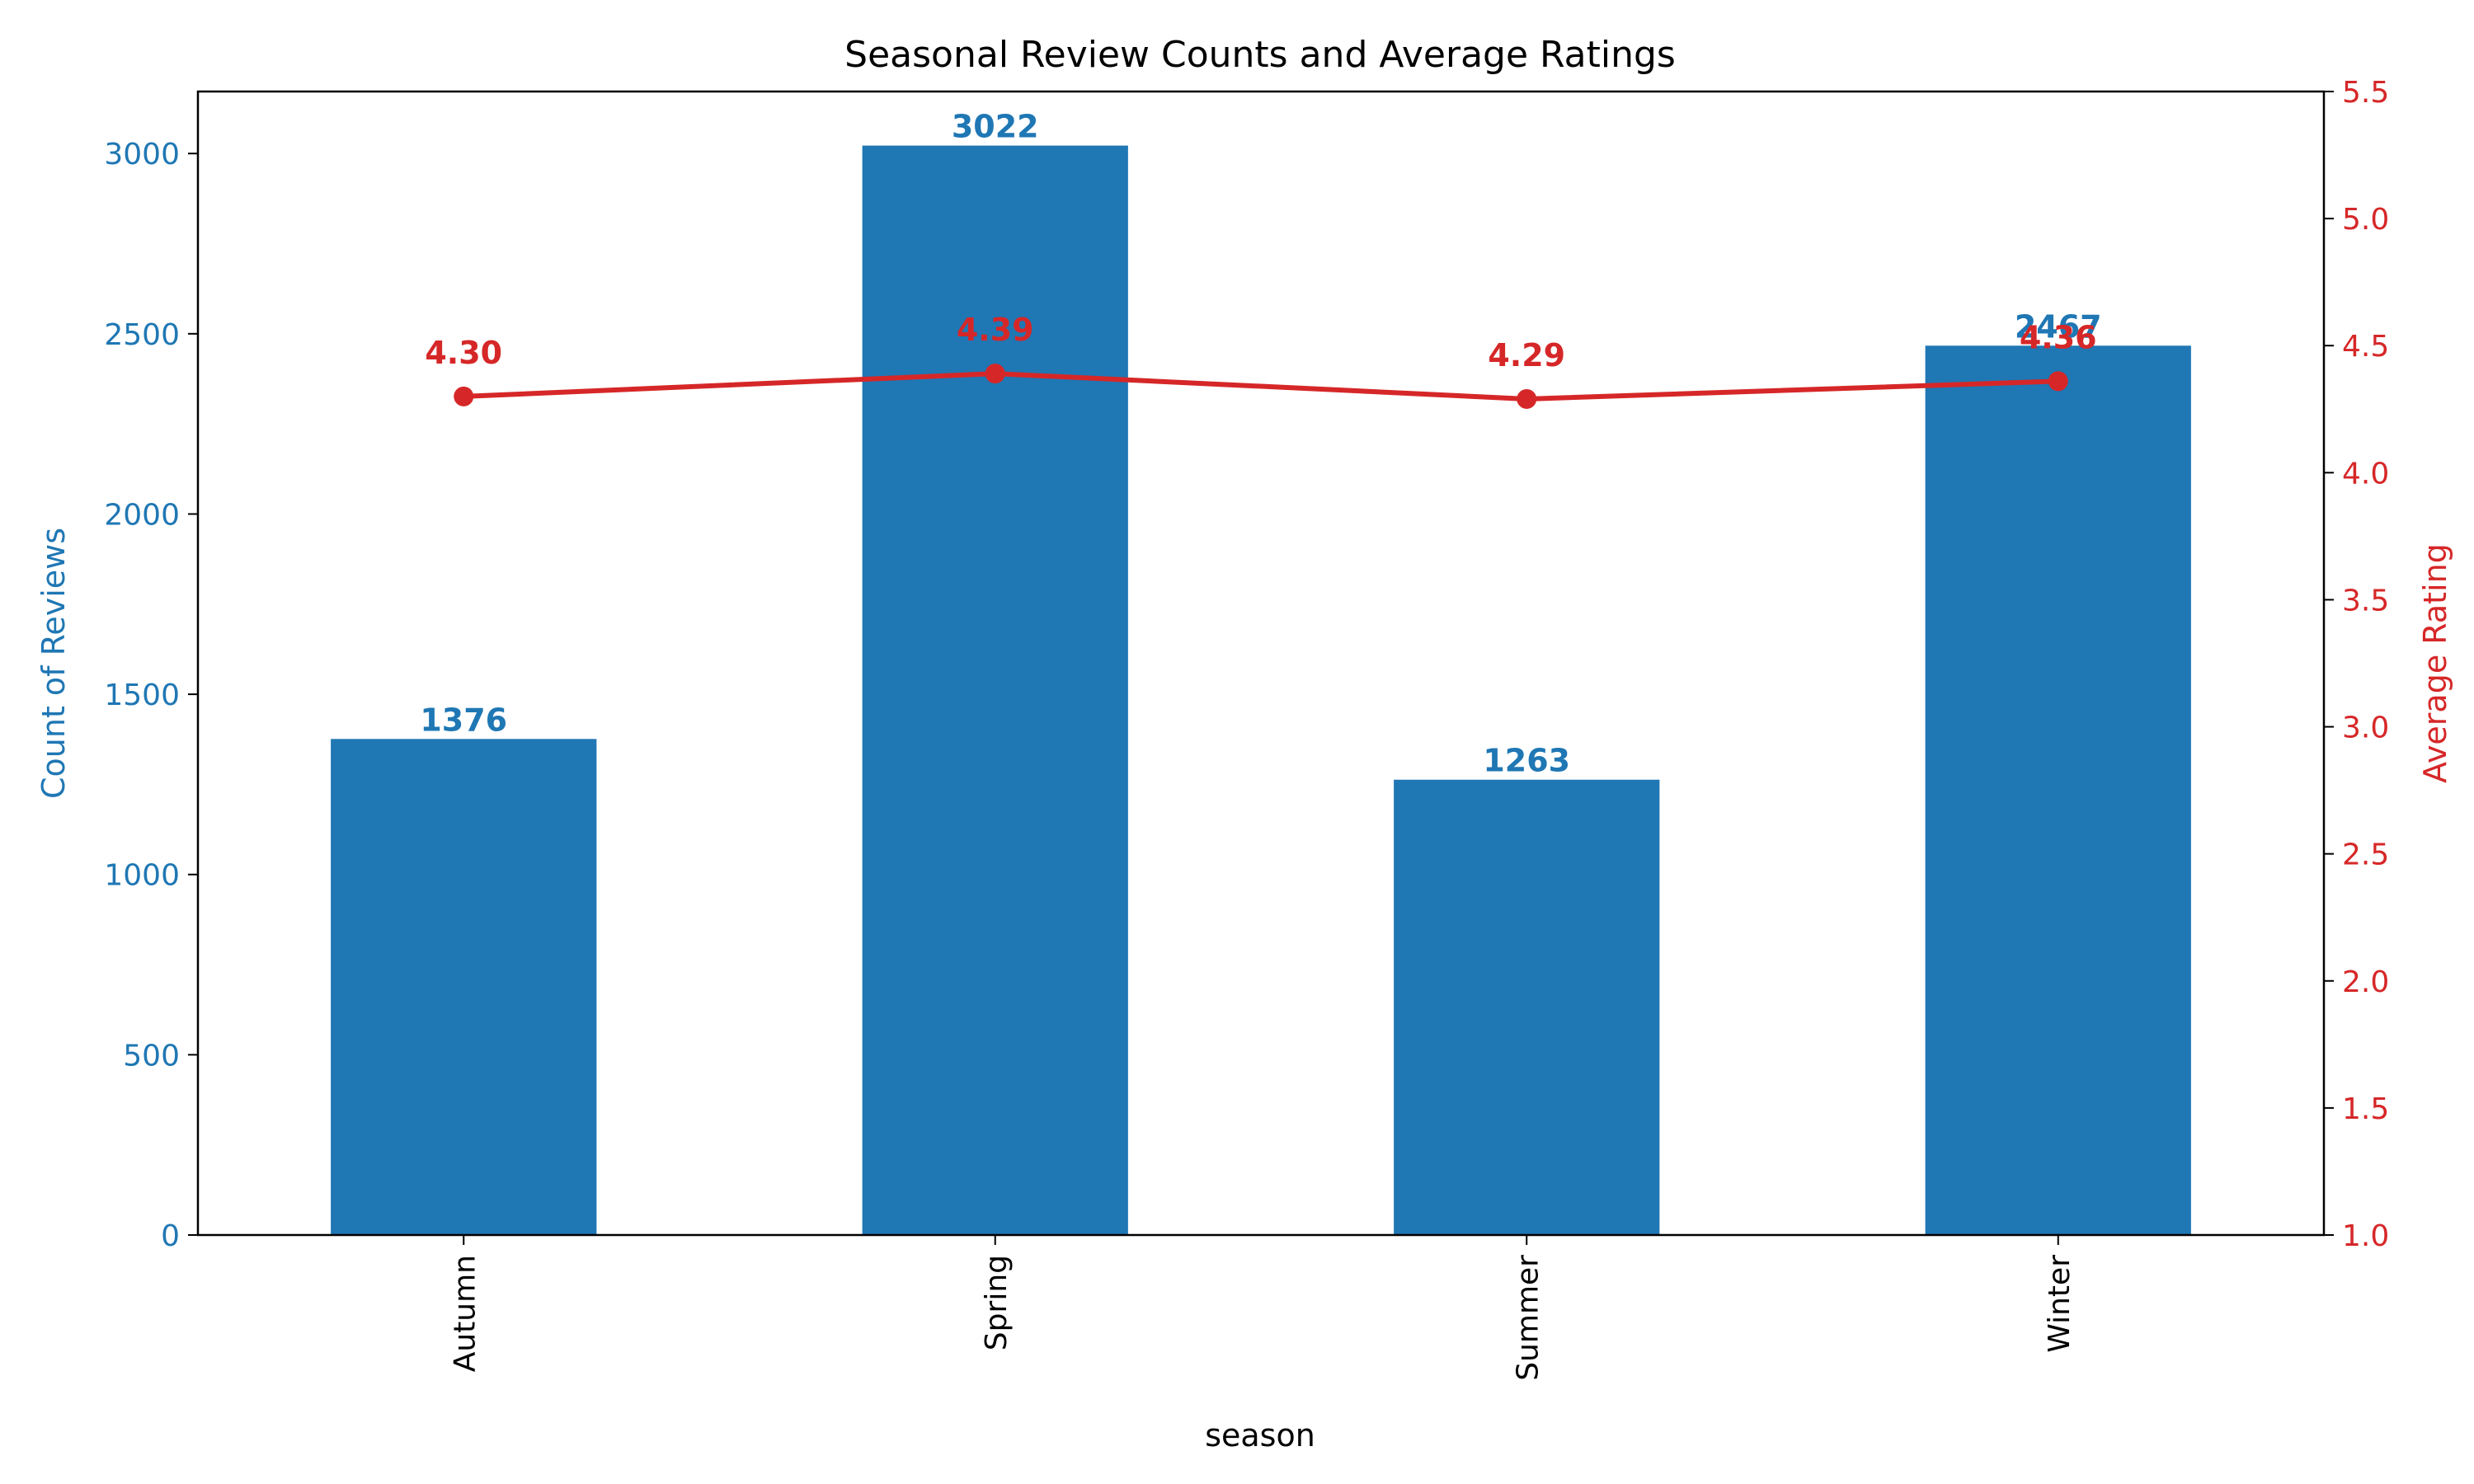 This screenshot has width=2474, height=1484. Describe the element at coordinates (2356, 664) in the screenshot. I see `right-axis-ticks: 1.0 1.5 2.0 2.5 3.0 3.5 4.0 4.5 5.0 5.5` at that location.